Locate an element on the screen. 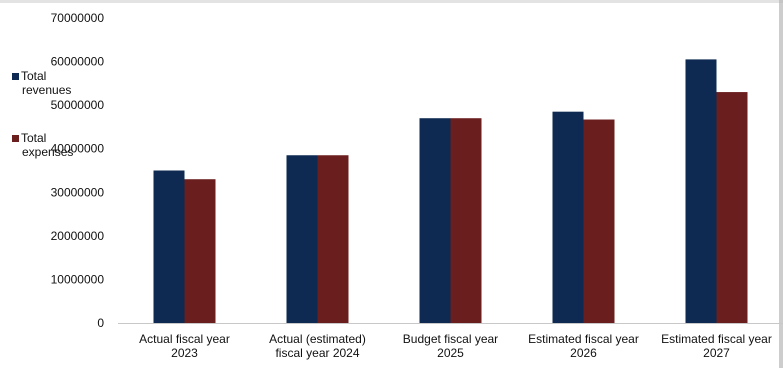  x-category-label: 2027 is located at coordinates (716, 353).